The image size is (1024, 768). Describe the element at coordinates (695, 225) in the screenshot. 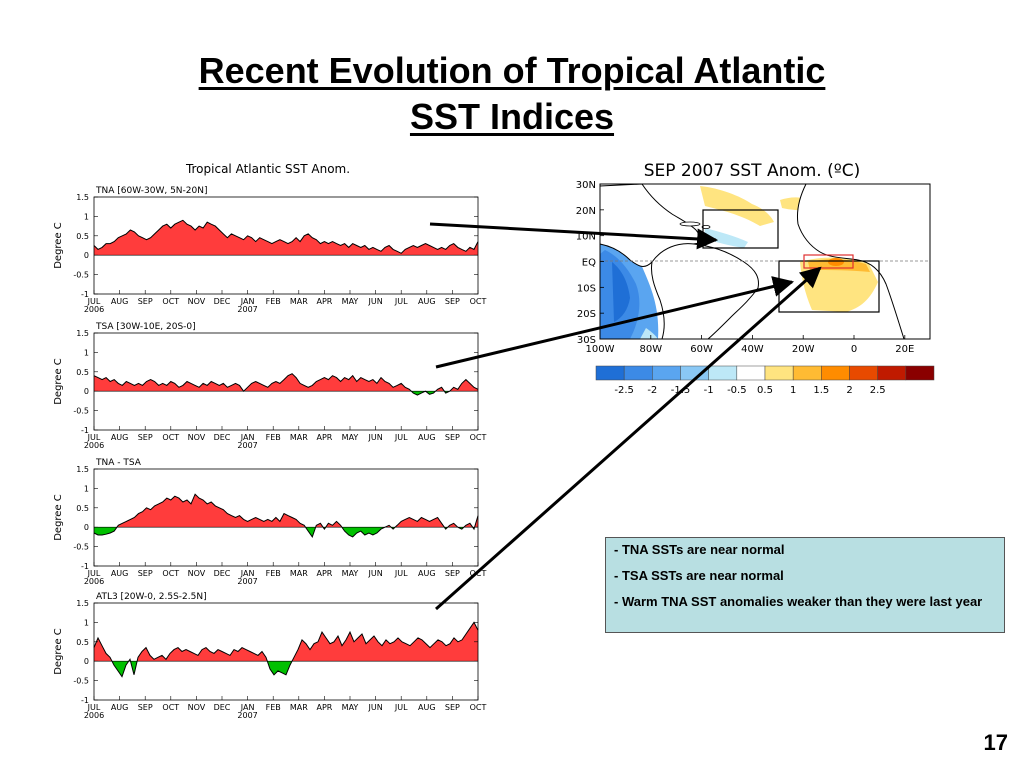

I see `caribbean-islands` at that location.